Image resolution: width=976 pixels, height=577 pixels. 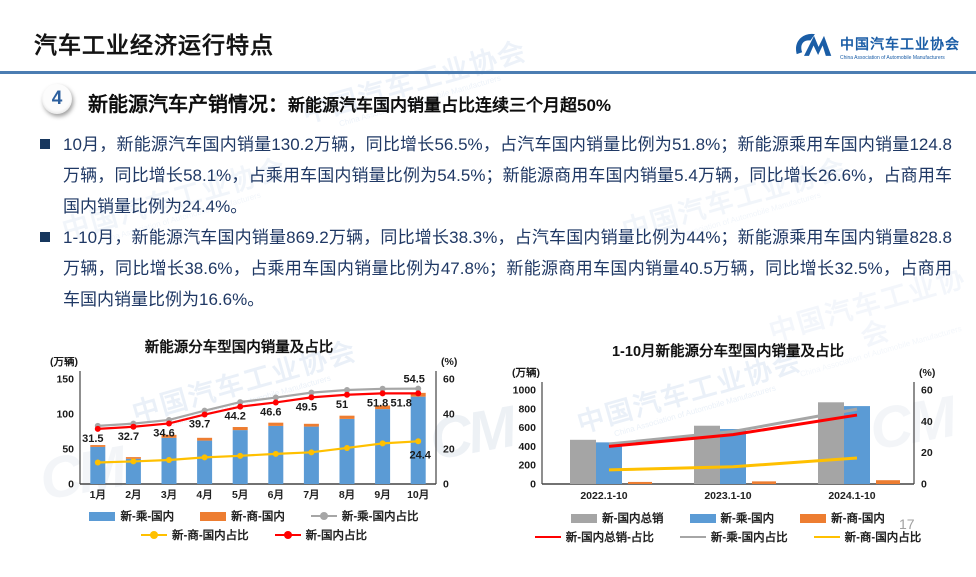 I want to click on caam-logo-icon, so click(x=814, y=47).